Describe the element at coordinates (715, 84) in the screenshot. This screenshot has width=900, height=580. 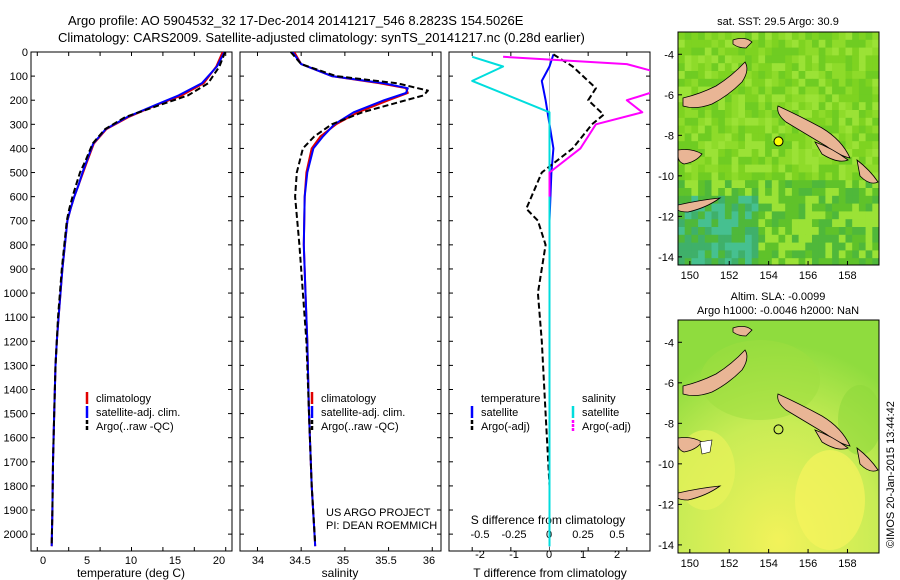
I see `new-ireland-land` at that location.